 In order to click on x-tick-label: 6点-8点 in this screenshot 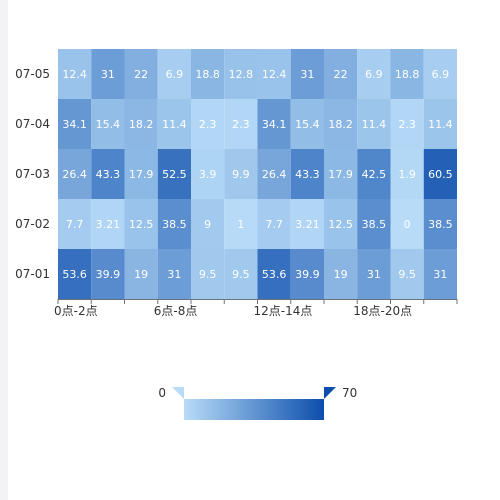, I will do `click(176, 311)`.